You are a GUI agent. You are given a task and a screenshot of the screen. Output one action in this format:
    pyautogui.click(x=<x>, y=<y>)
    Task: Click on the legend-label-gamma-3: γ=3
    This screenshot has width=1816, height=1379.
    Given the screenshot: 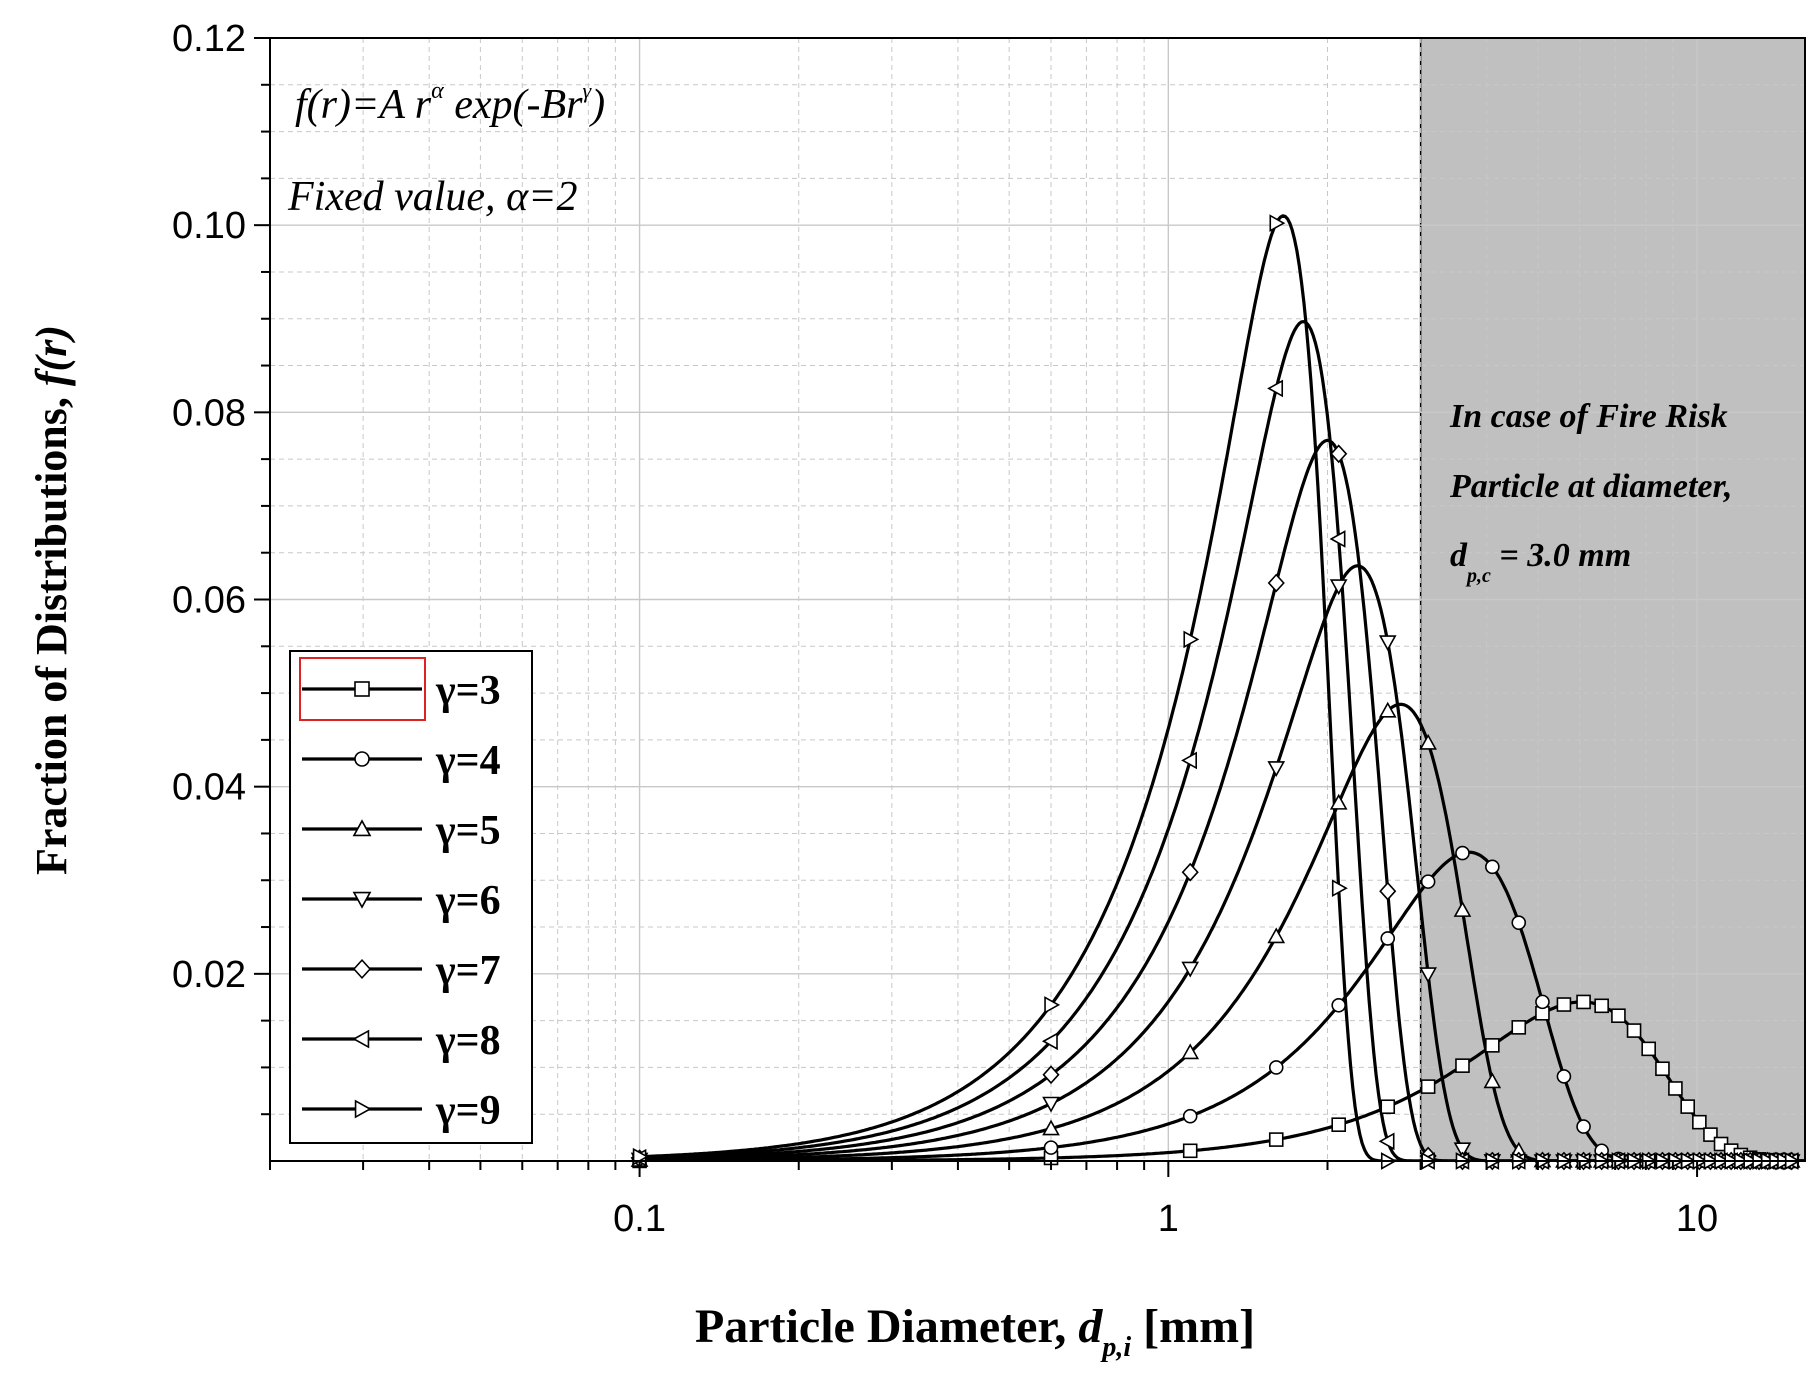 What is the action you would take?
    pyautogui.click(x=468, y=691)
    